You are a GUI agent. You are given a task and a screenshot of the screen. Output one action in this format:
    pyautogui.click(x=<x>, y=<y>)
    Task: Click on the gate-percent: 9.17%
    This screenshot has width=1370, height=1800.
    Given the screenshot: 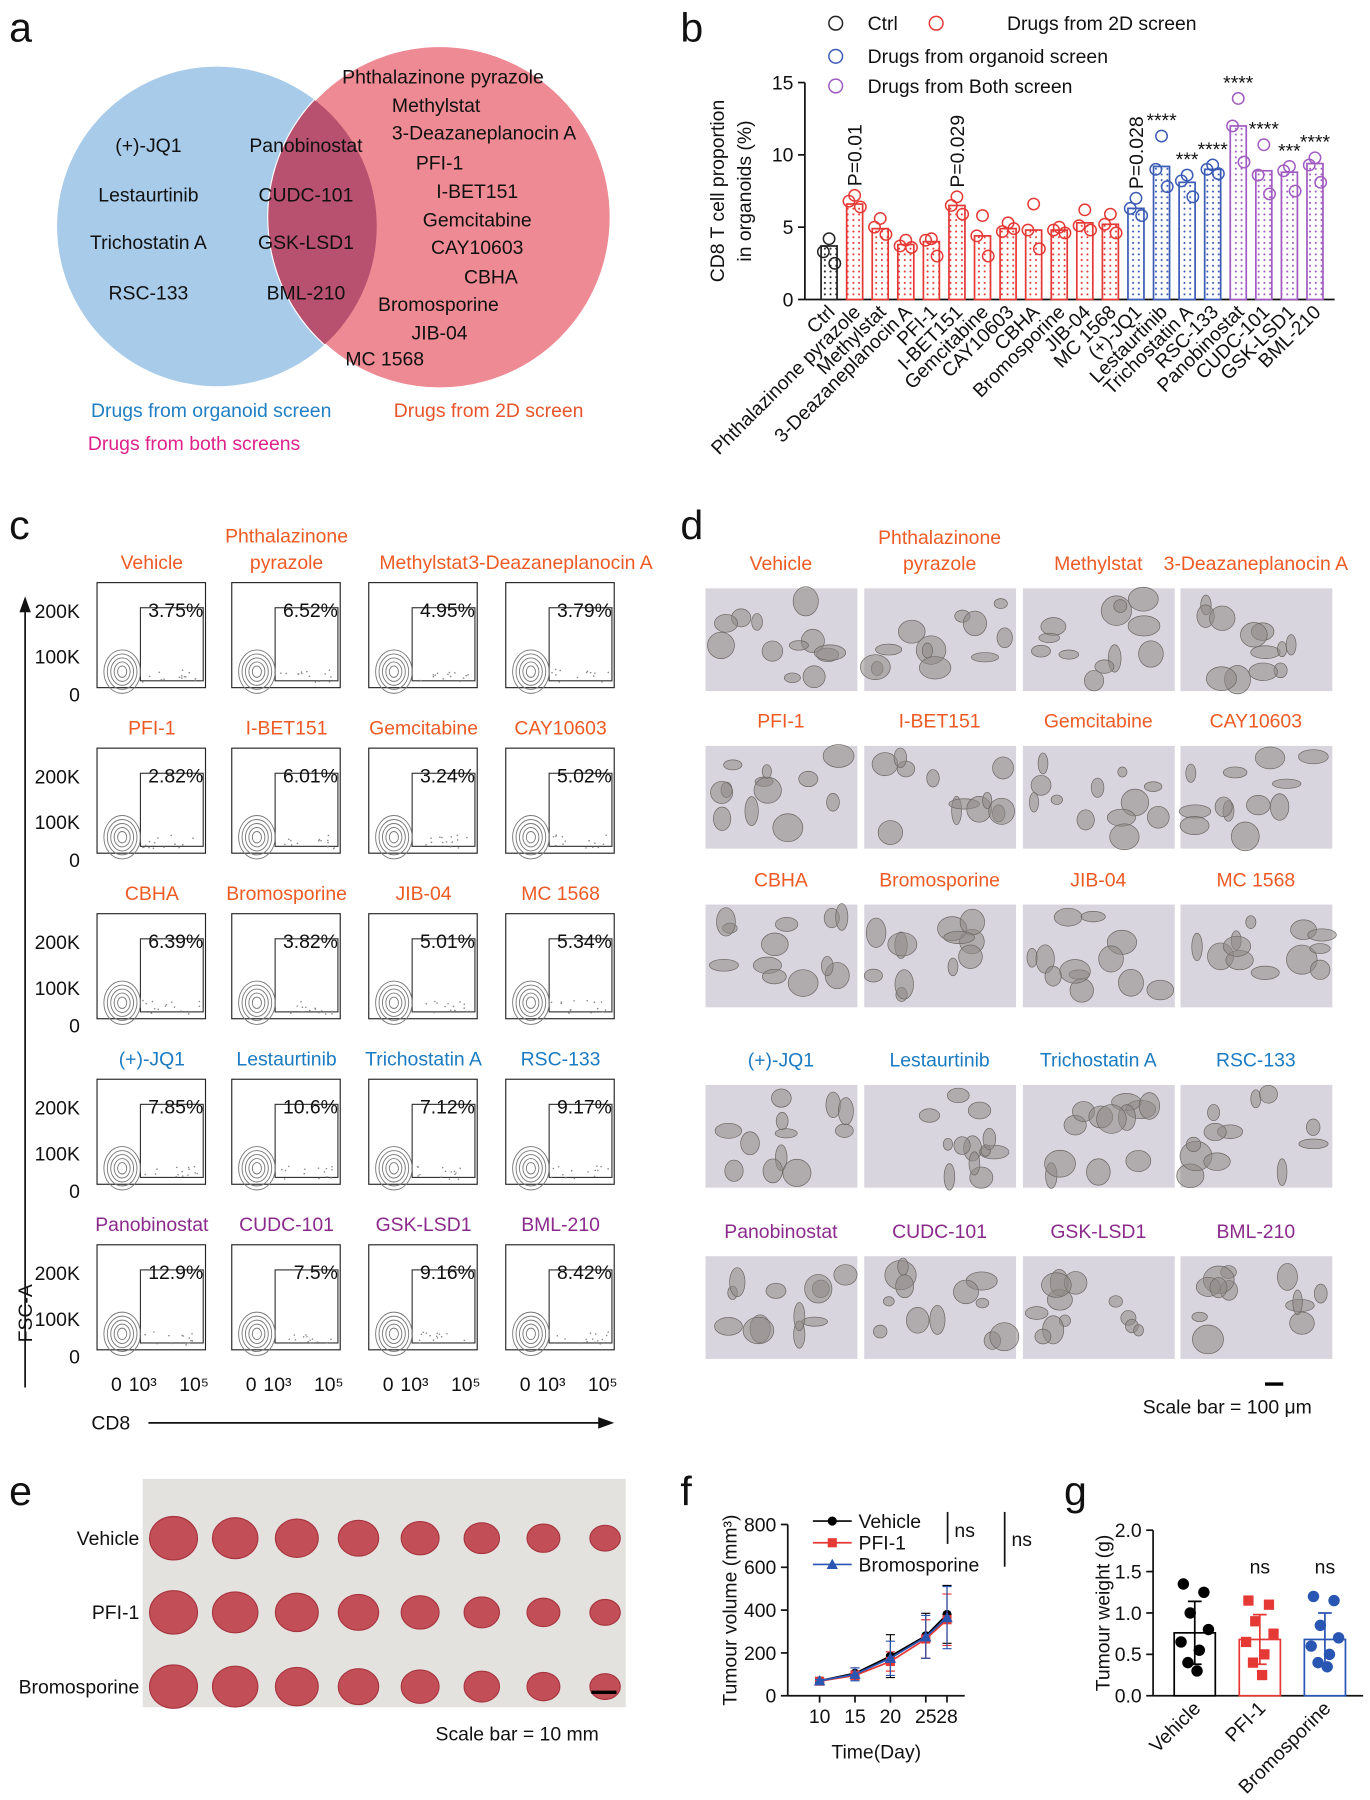 What is the action you would take?
    pyautogui.click(x=584, y=1107)
    